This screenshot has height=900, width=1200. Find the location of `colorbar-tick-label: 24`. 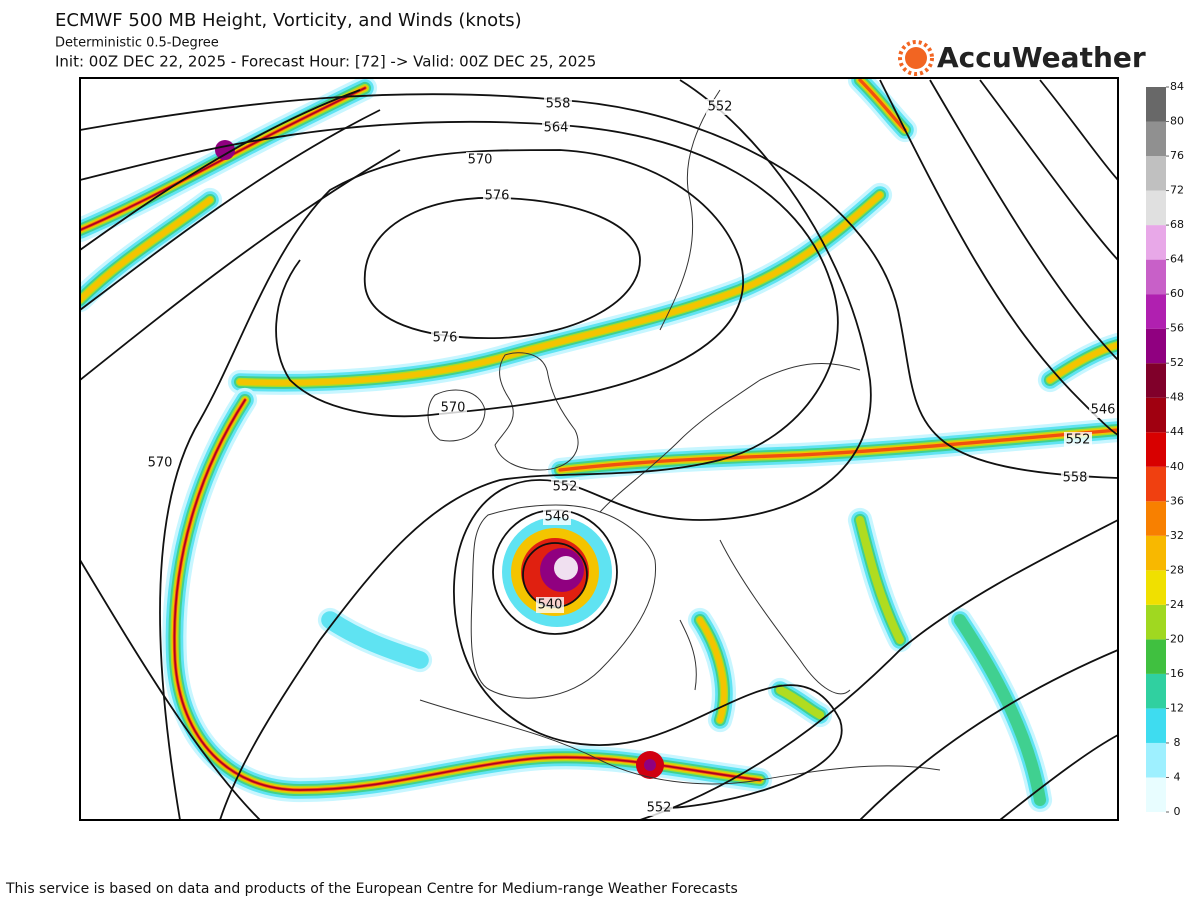

colorbar-tick-label: 24 is located at coordinates (1177, 604).